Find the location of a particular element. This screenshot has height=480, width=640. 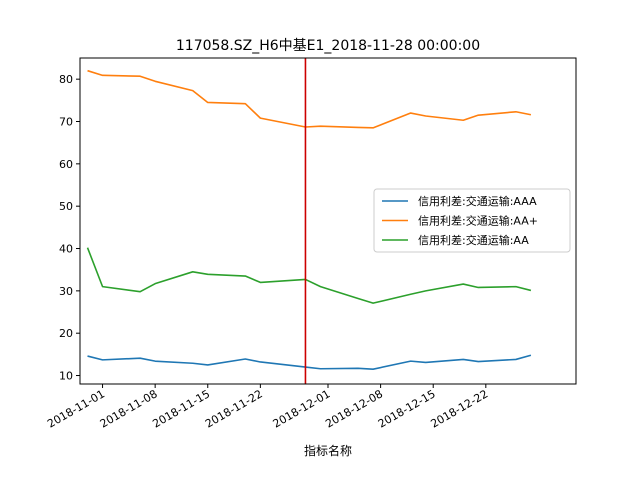

y-tick-label: 70 is located at coordinates (66, 122).